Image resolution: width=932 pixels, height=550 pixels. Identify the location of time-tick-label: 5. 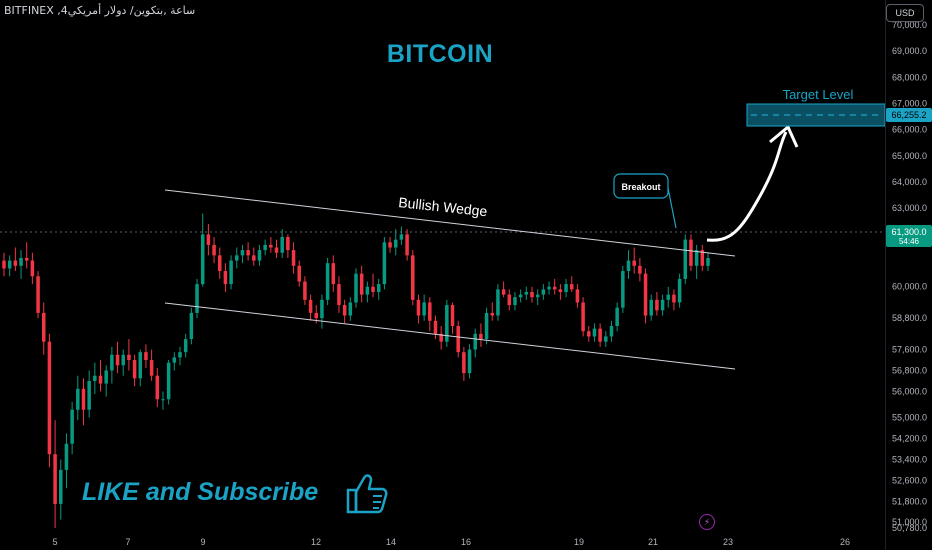
(54, 542).